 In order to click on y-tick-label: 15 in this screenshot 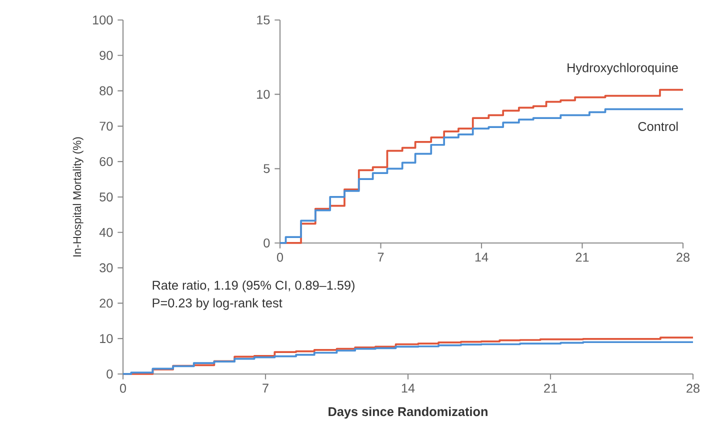, I will do `click(263, 20)`.